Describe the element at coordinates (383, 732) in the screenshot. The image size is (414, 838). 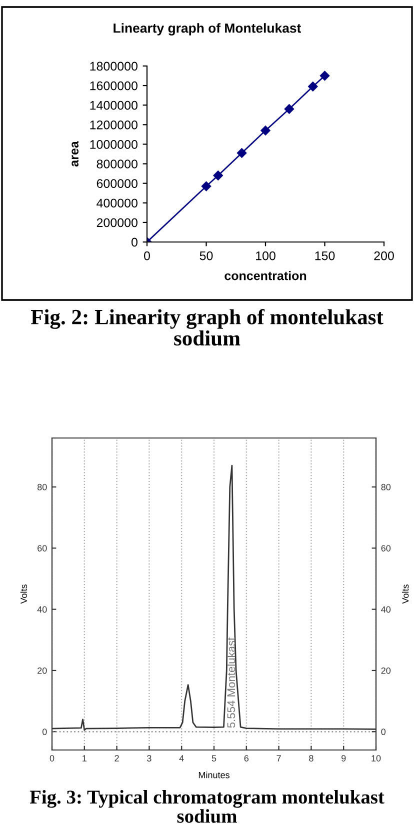
I see `y2-tick-label: 0` at that location.